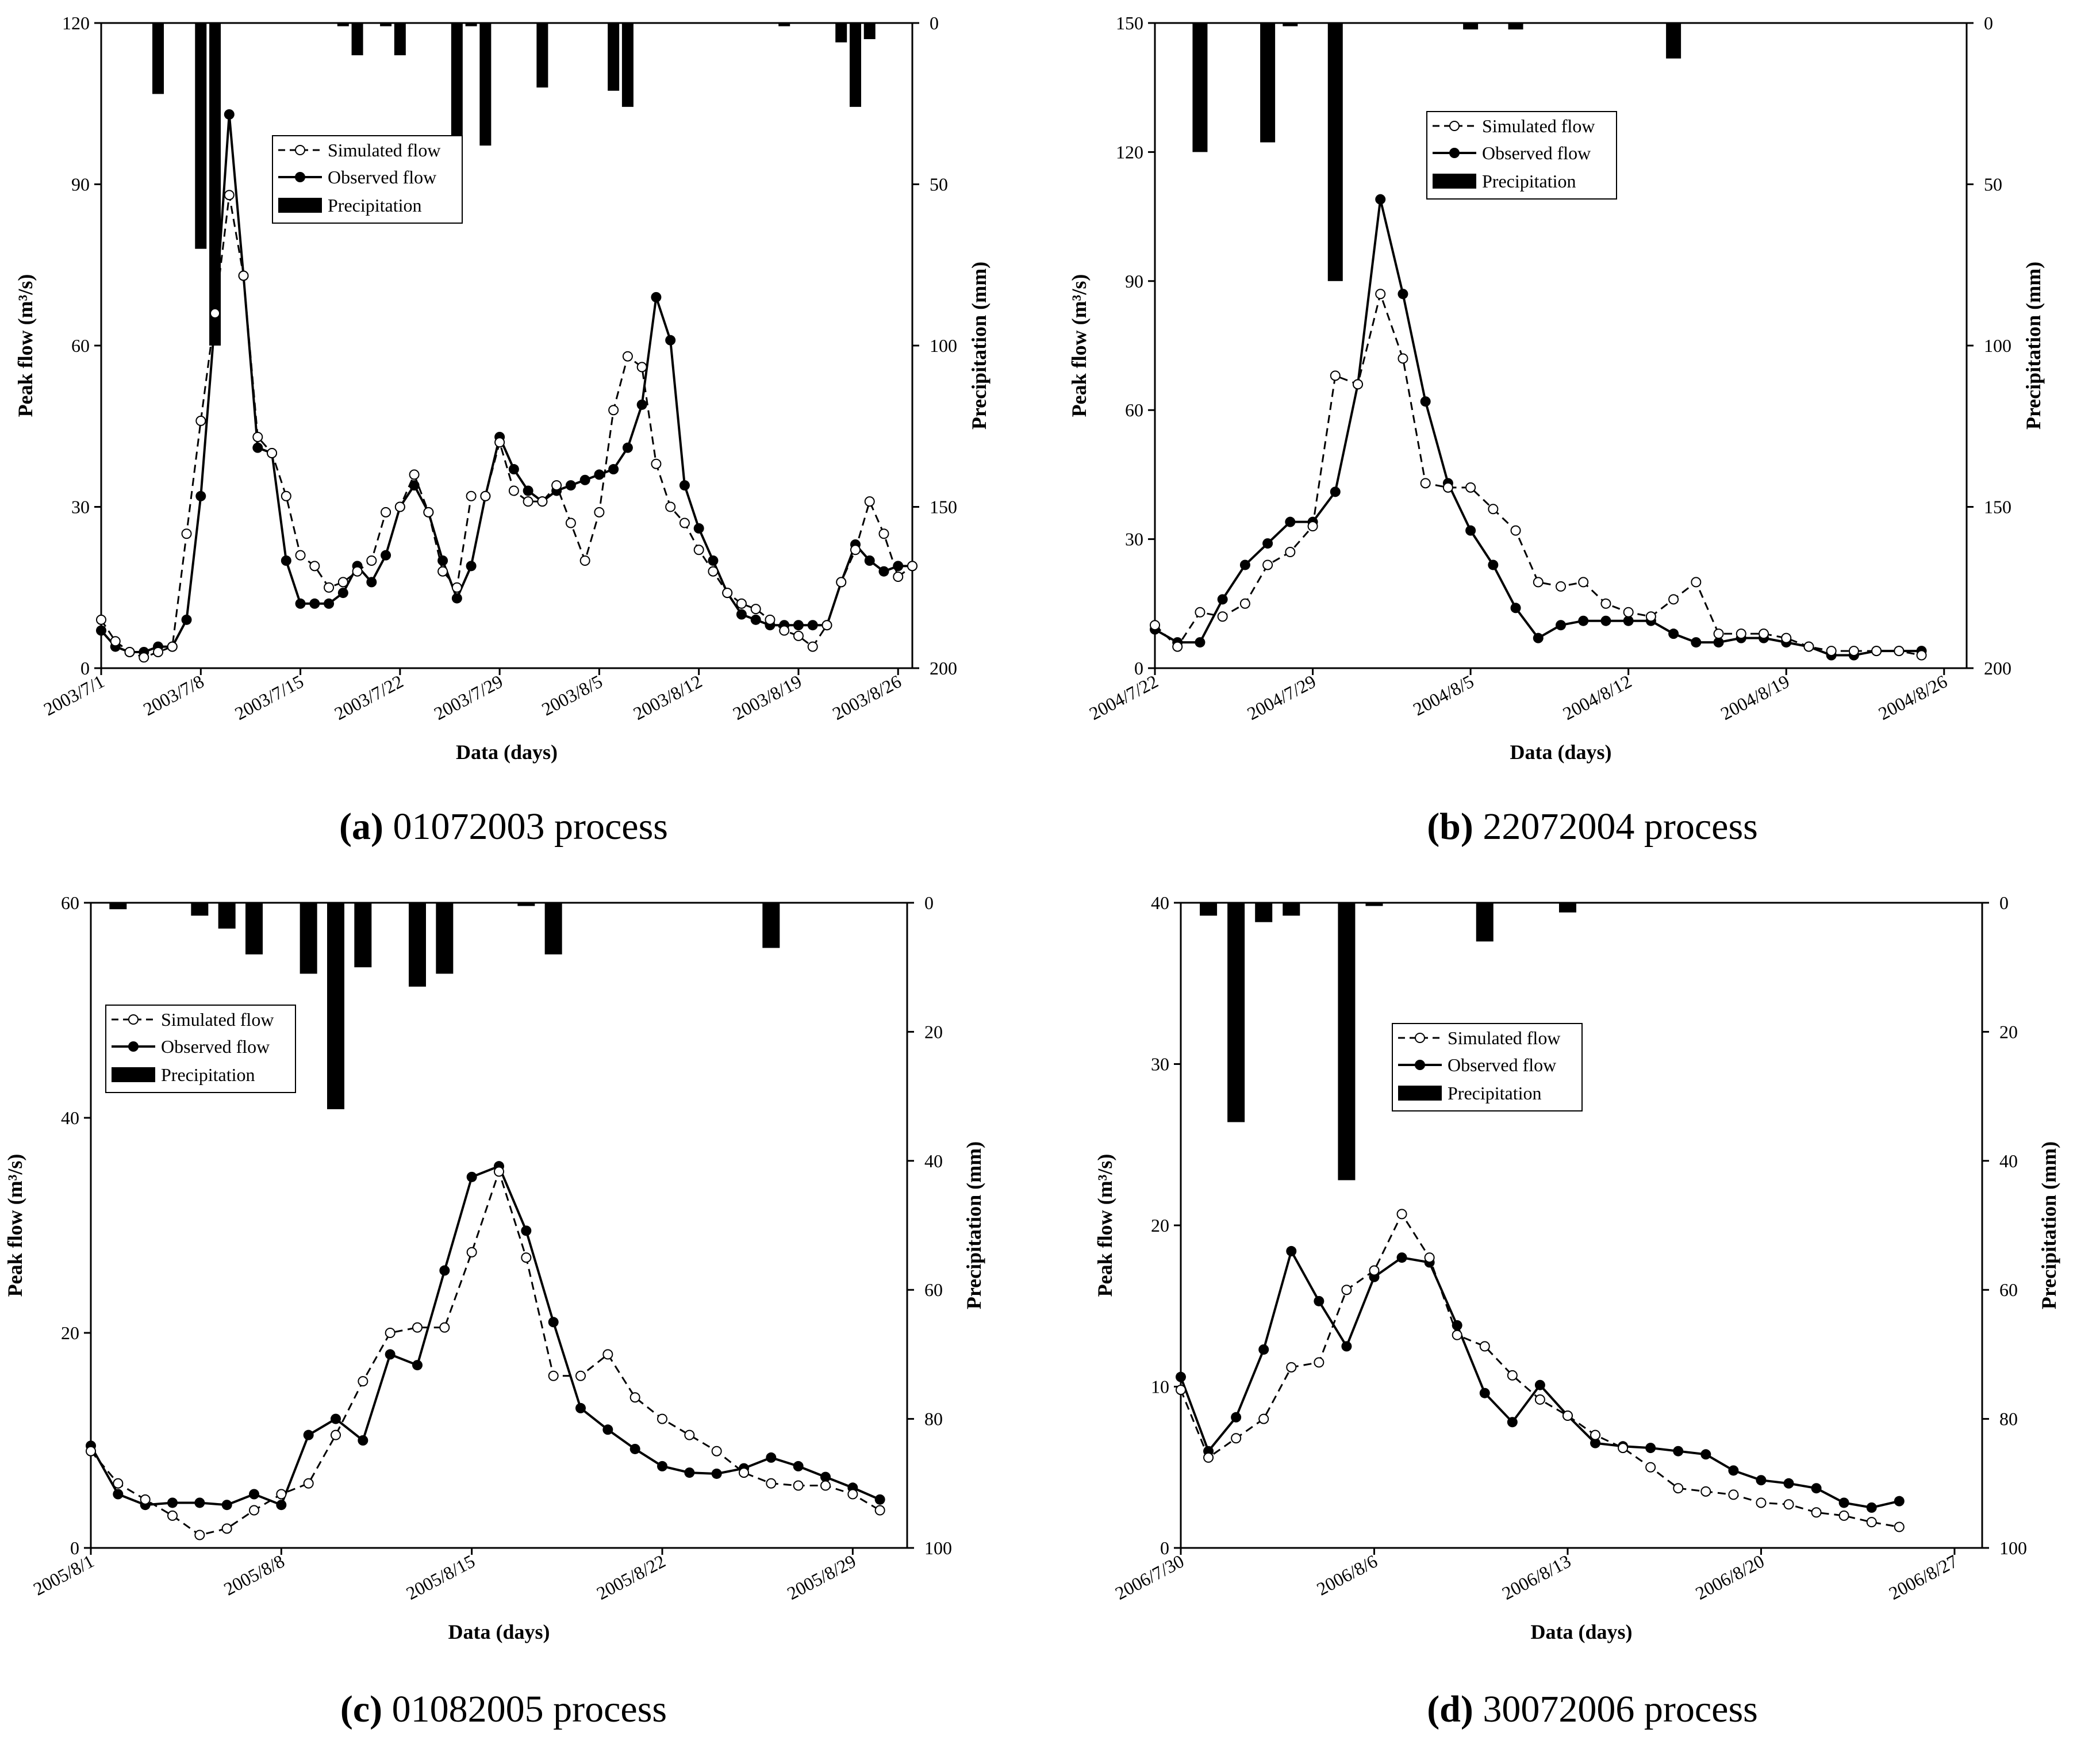 The width and height of the screenshot is (2100, 1744). Describe the element at coordinates (215, 1046) in the screenshot. I see `legend-label-observed-c: Observed flow` at that location.